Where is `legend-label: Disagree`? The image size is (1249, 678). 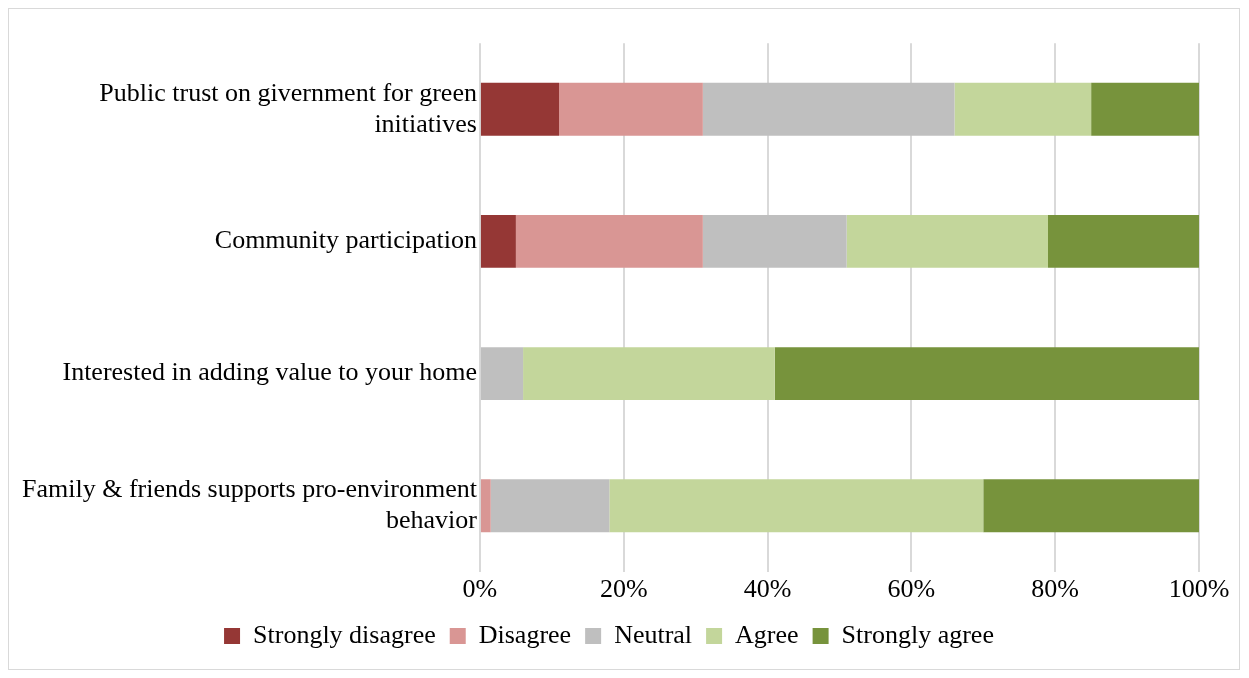 legend-label: Disagree is located at coordinates (525, 634).